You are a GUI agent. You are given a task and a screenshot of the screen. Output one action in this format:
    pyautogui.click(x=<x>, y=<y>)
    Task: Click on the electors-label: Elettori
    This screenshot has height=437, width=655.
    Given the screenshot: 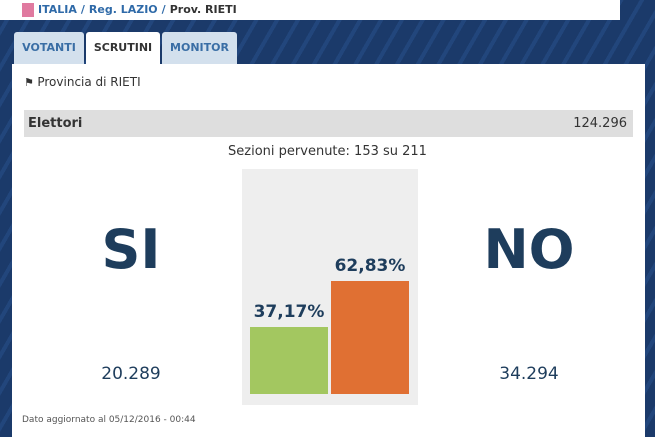 What is the action you would take?
    pyautogui.click(x=55, y=123)
    